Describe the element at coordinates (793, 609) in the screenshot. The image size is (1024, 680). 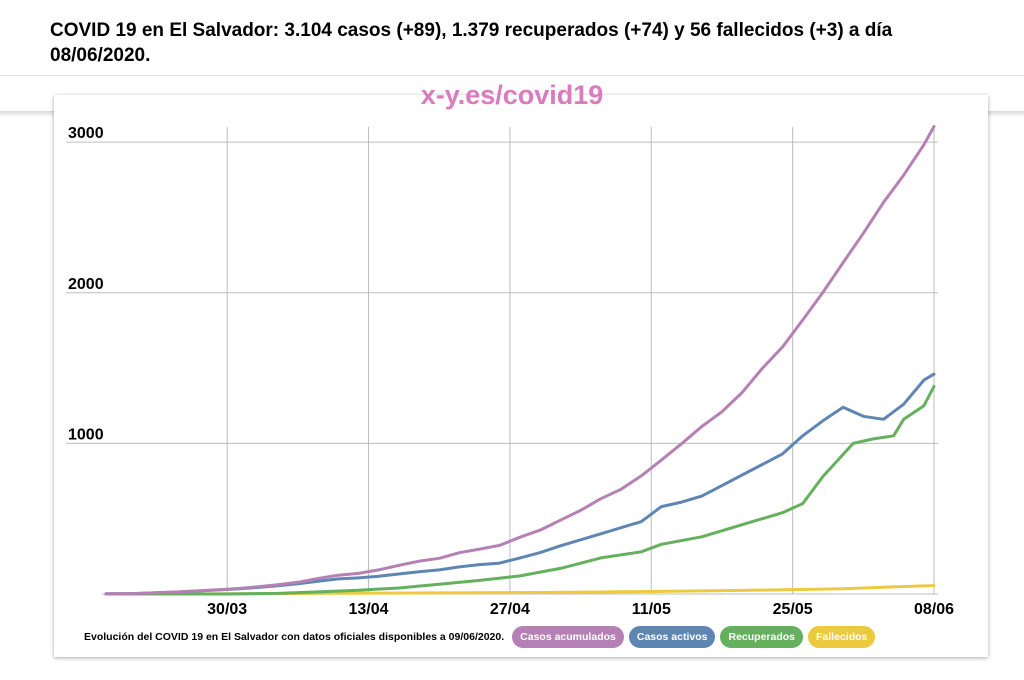
I see `x-tick-label-4: 25/05` at that location.